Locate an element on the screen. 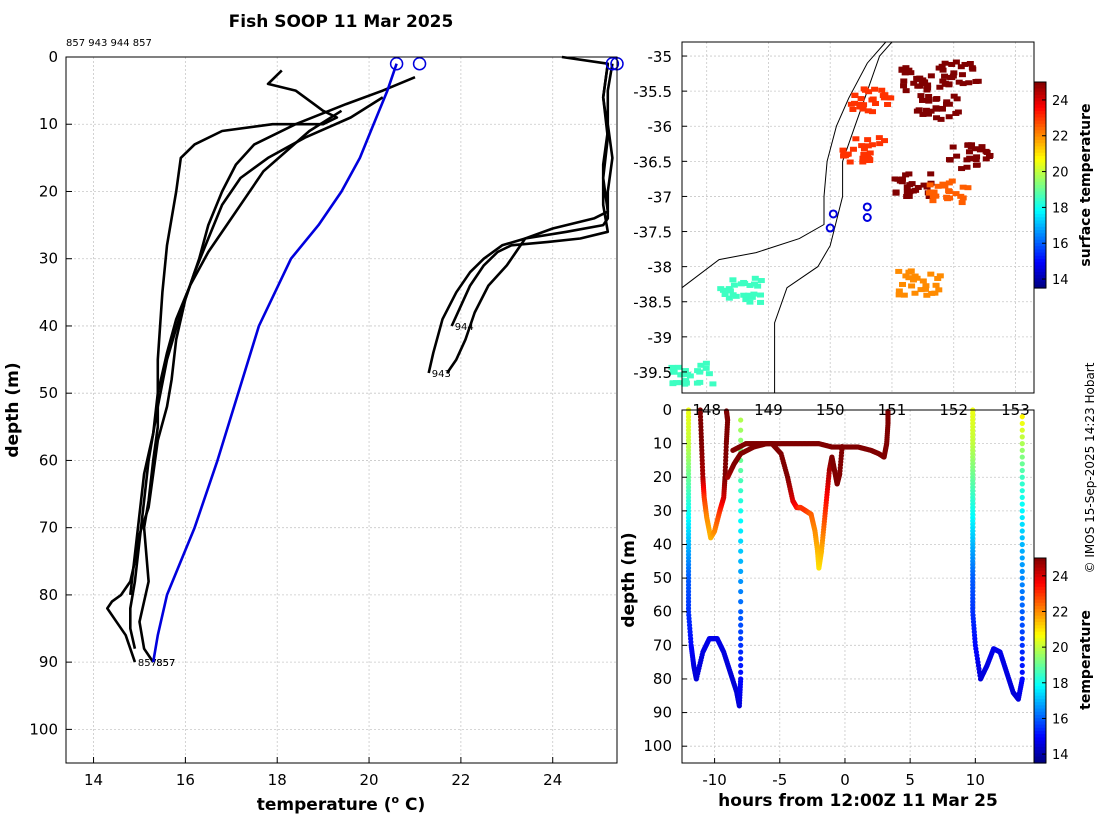 The image size is (1100, 820). section-x-label: -10 is located at coordinates (714, 780).